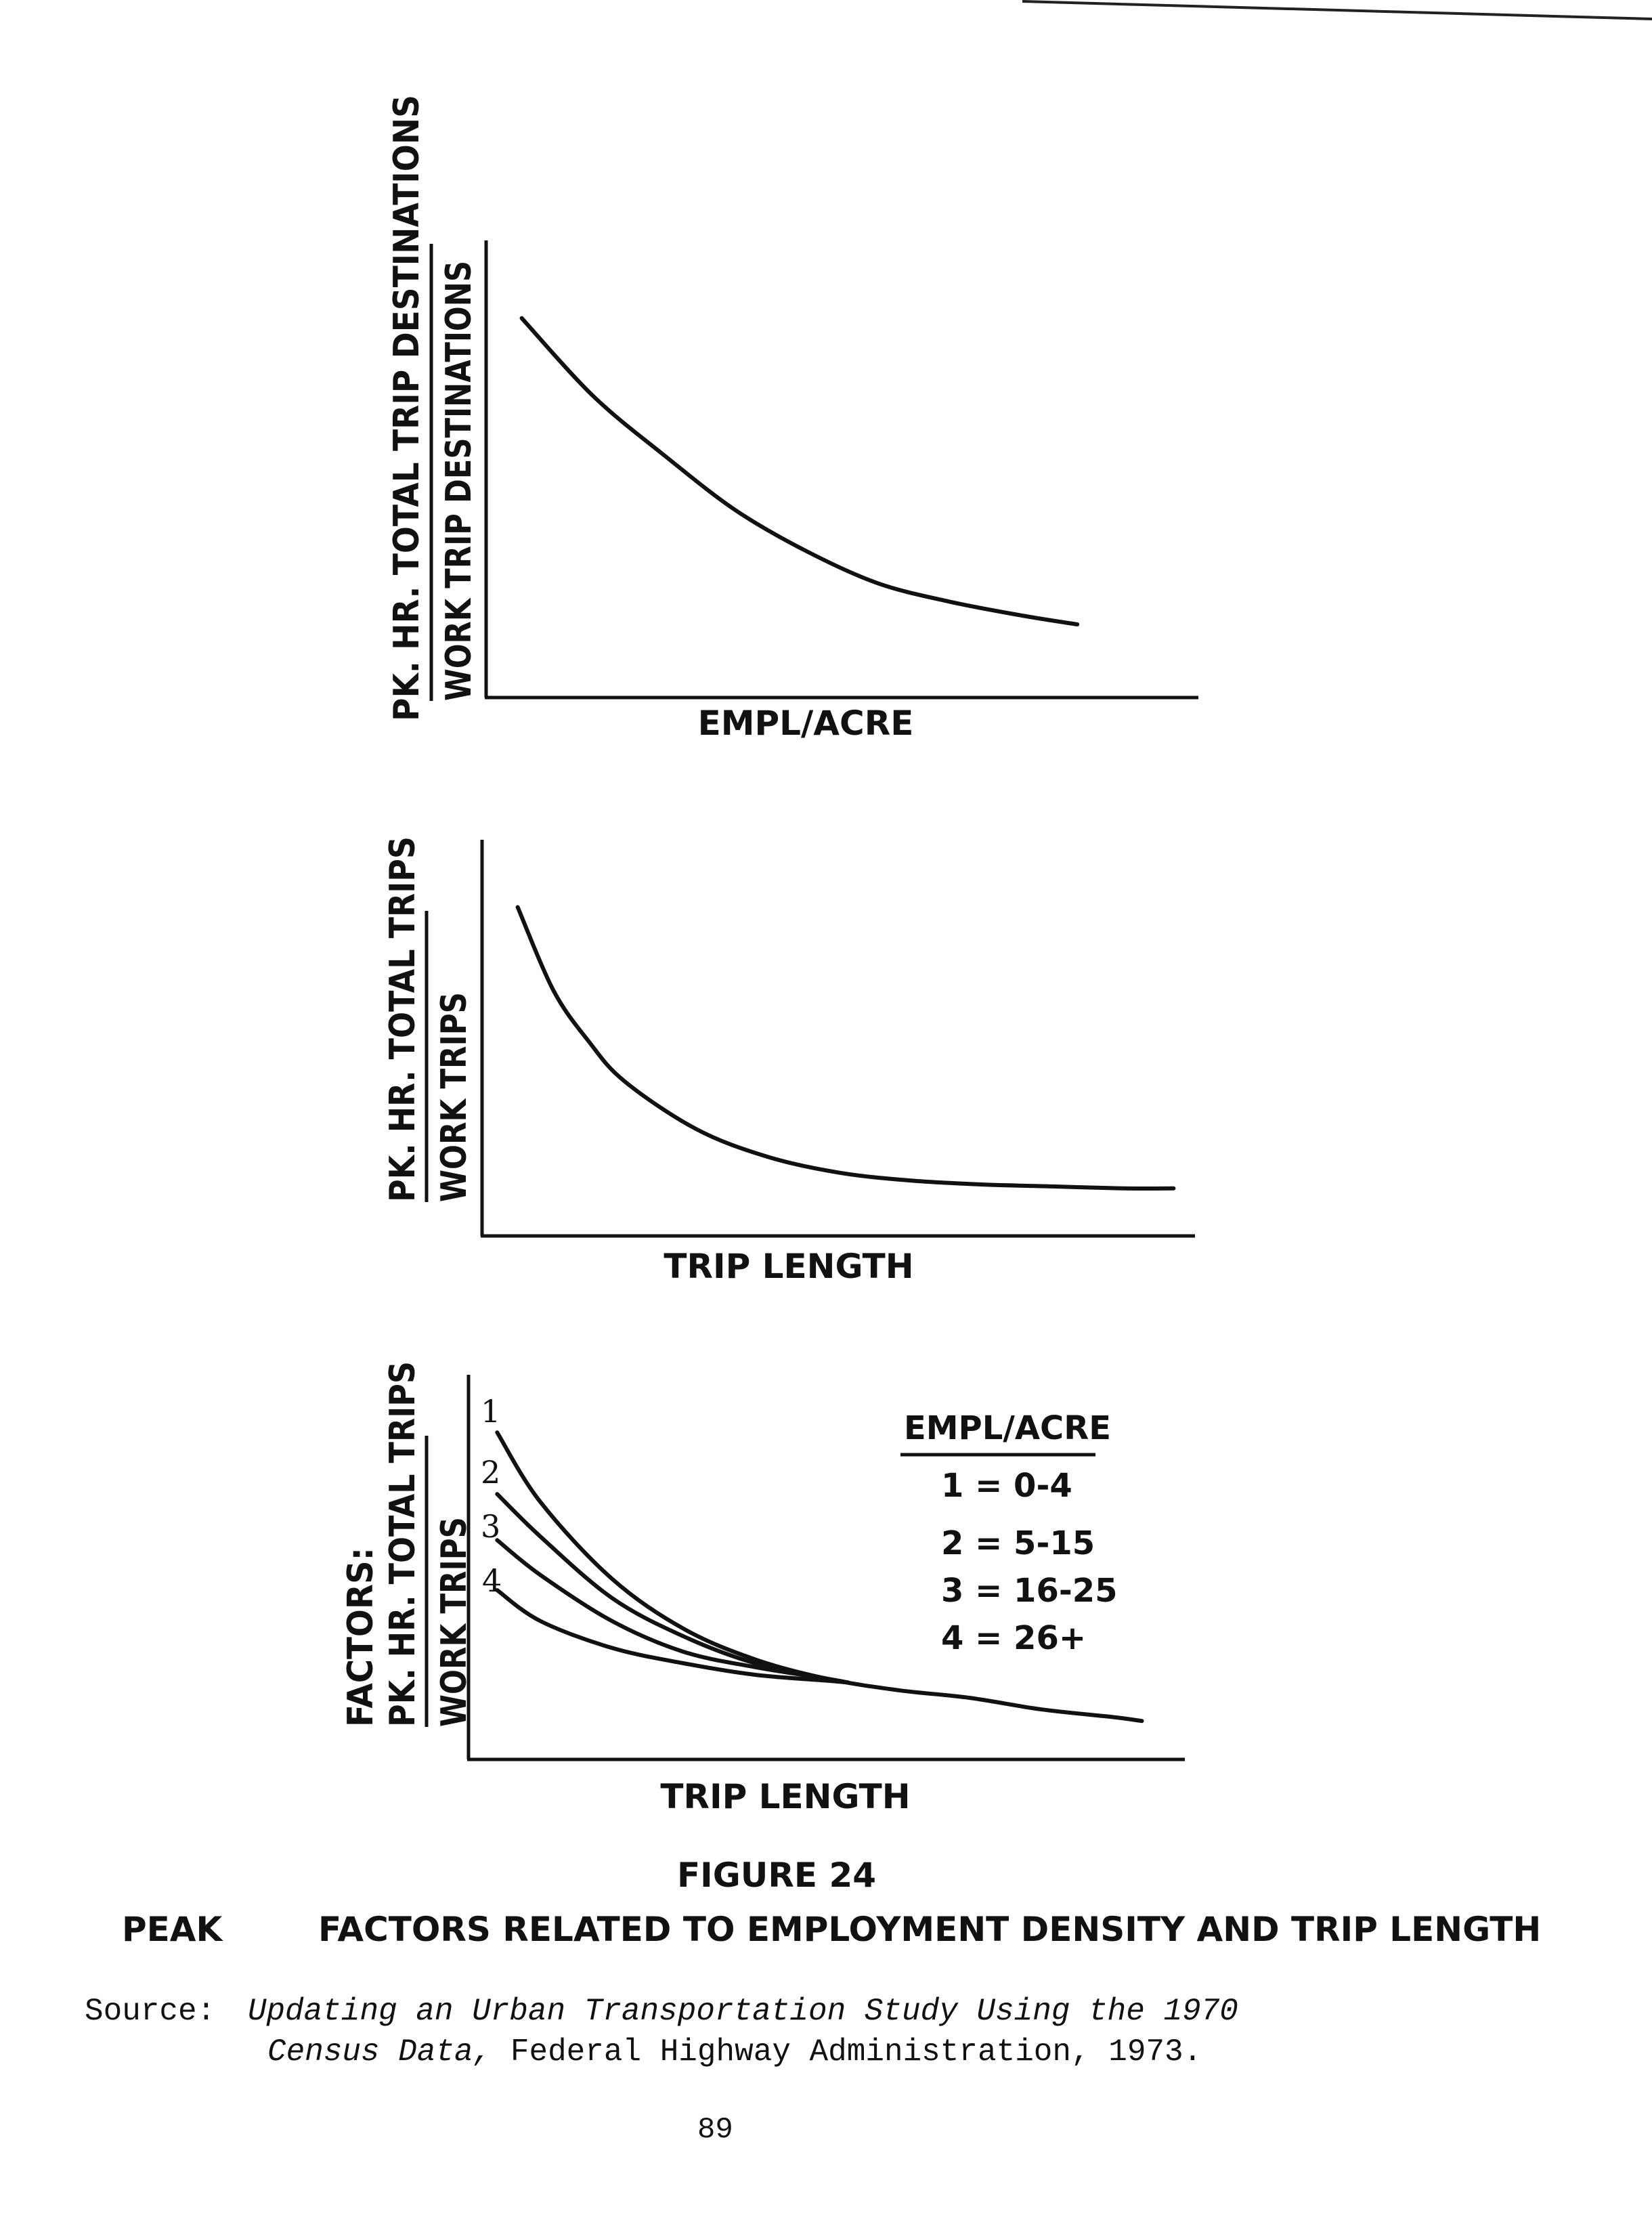 The width and height of the screenshot is (1652, 2224). I want to click on y-label-denominator: WORK TRIP DESTINATIONS, so click(459, 481).